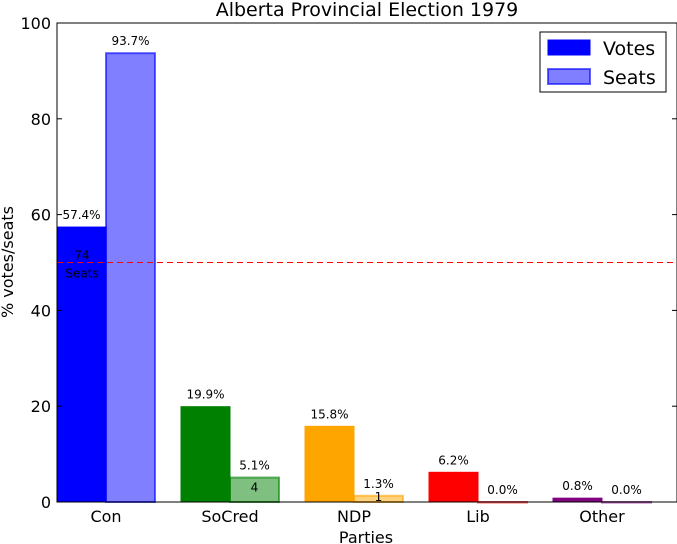 This screenshot has height=544, width=677. Describe the element at coordinates (629, 49) in the screenshot. I see `legend-label-votes: Votes` at that location.